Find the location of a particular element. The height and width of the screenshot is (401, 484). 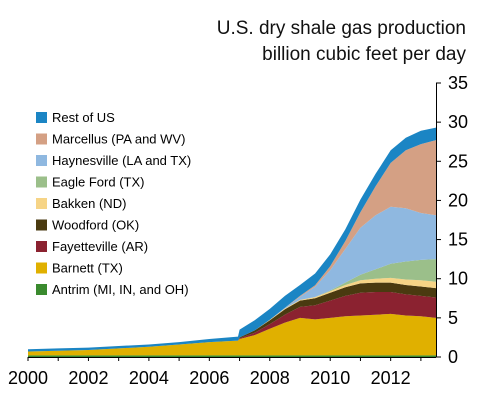

y-tick-label: 35 is located at coordinates (458, 83).